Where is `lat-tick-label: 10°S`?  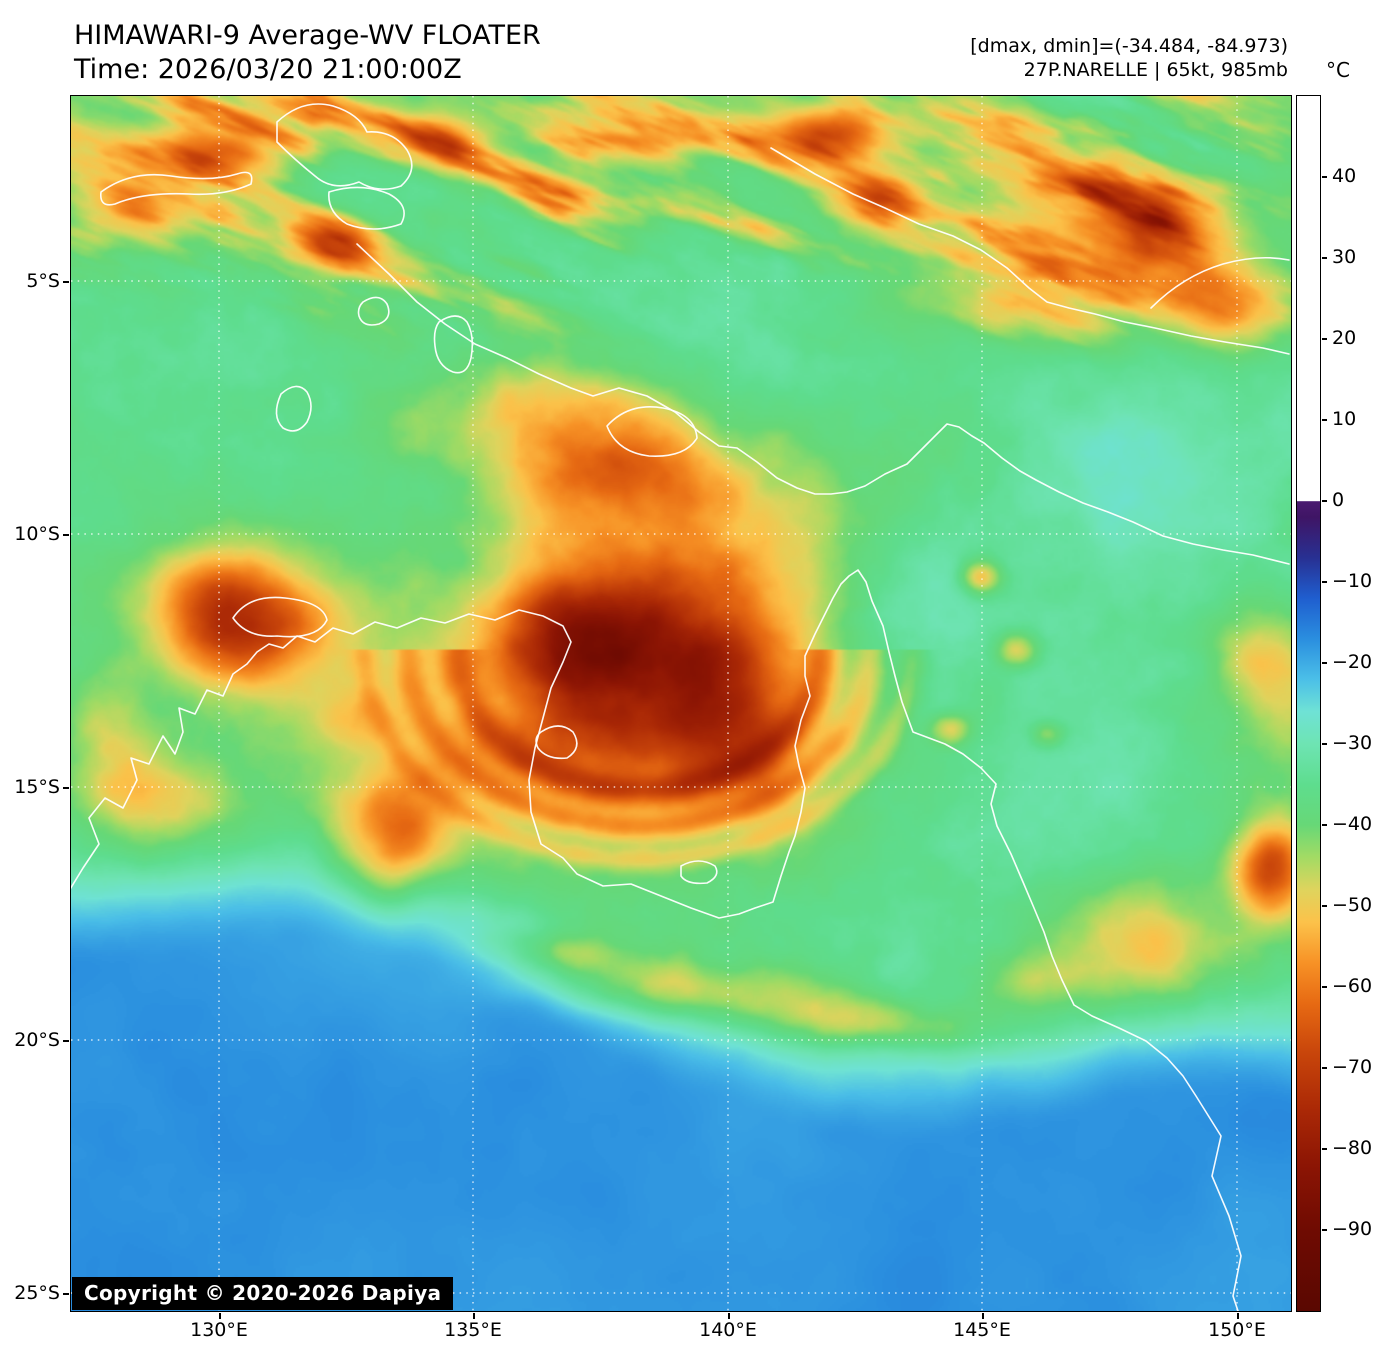 lat-tick-label: 10°S is located at coordinates (37, 534).